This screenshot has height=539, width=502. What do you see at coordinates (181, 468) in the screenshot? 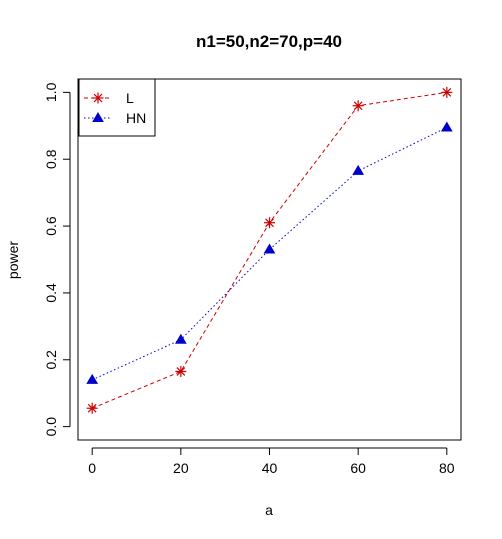
I see `x-tick-label: 20` at bounding box center [181, 468].